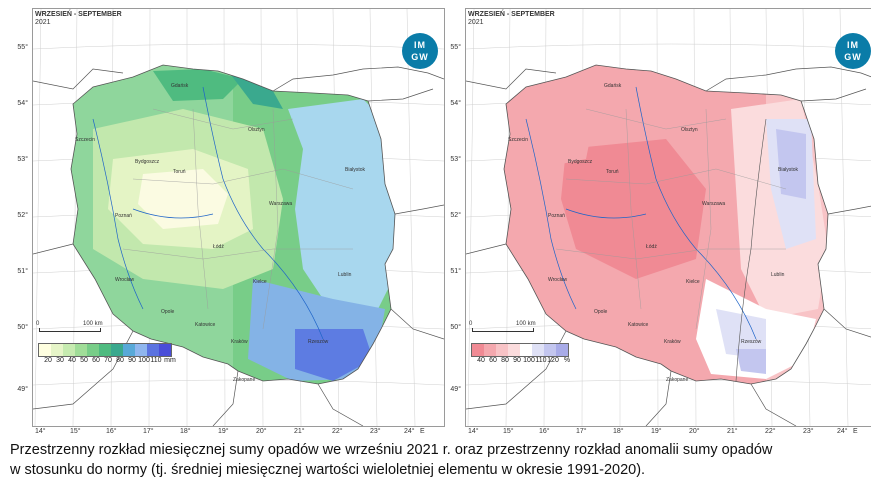 The image size is (871, 487). I want to click on rivers, so click(208, 213).